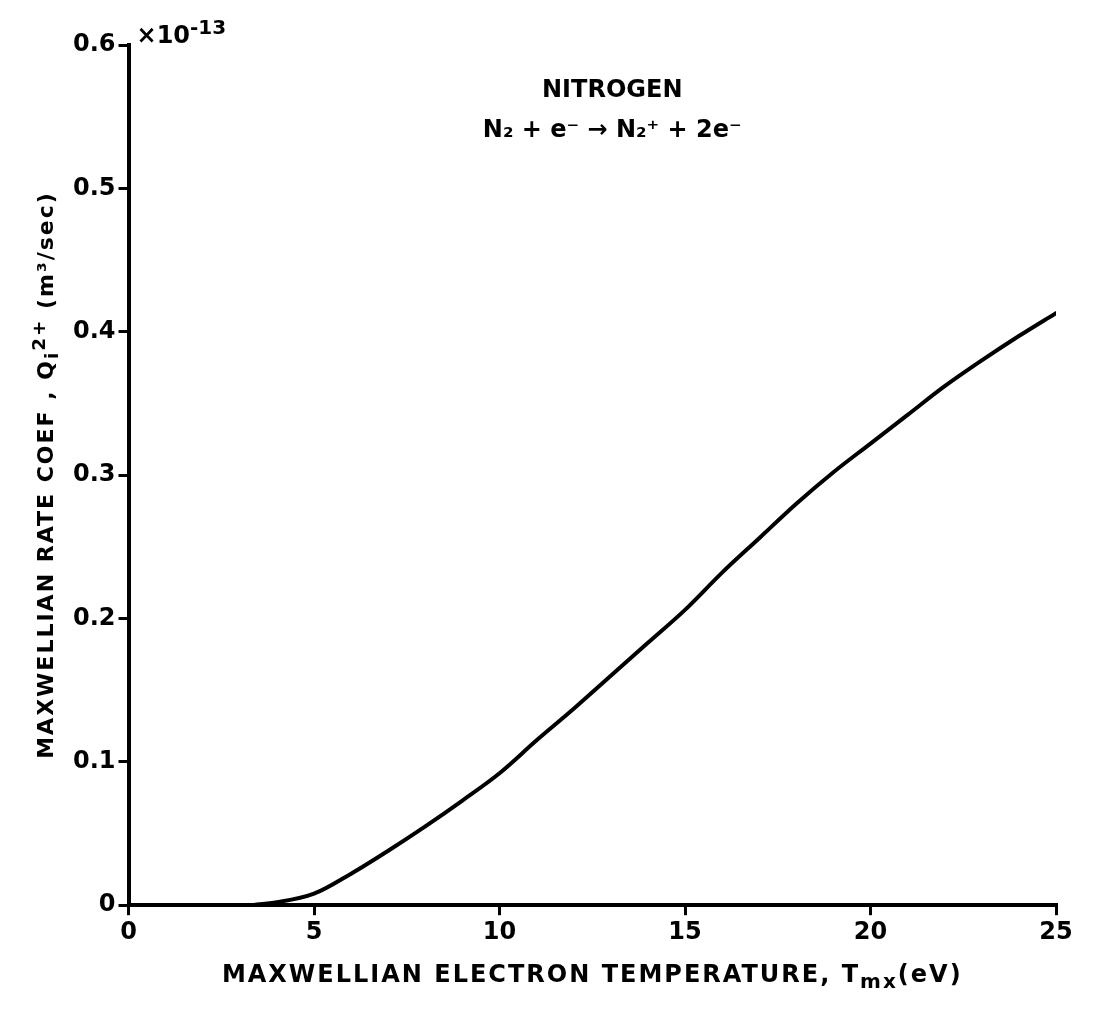  Describe the element at coordinates (314, 930) in the screenshot. I see `x-tick-label: 5` at that location.